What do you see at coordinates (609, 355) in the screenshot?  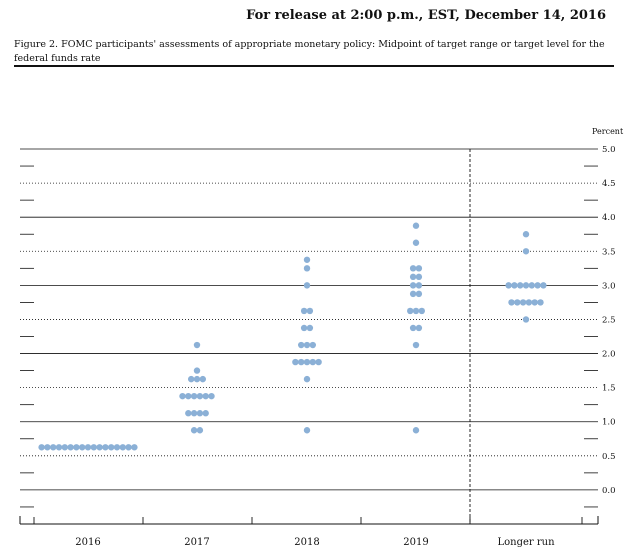 I see `y-tick-label: 2.0` at bounding box center [609, 355].